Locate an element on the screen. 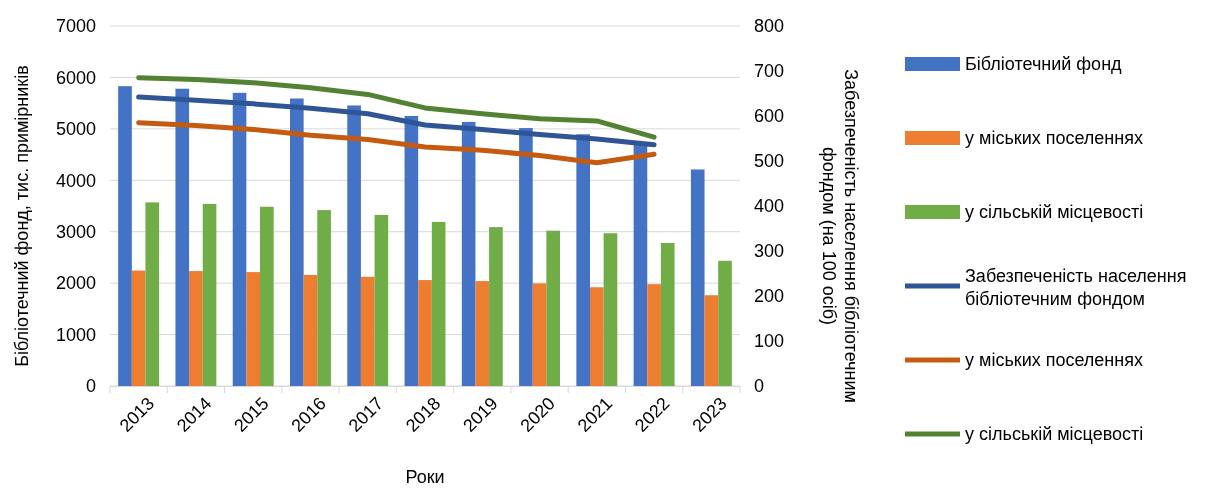 This screenshot has width=1232, height=489. y2-axis-title: Забезпеченість населення бібліотечним фондом (на 100 осіб) is located at coordinates (840, 236).